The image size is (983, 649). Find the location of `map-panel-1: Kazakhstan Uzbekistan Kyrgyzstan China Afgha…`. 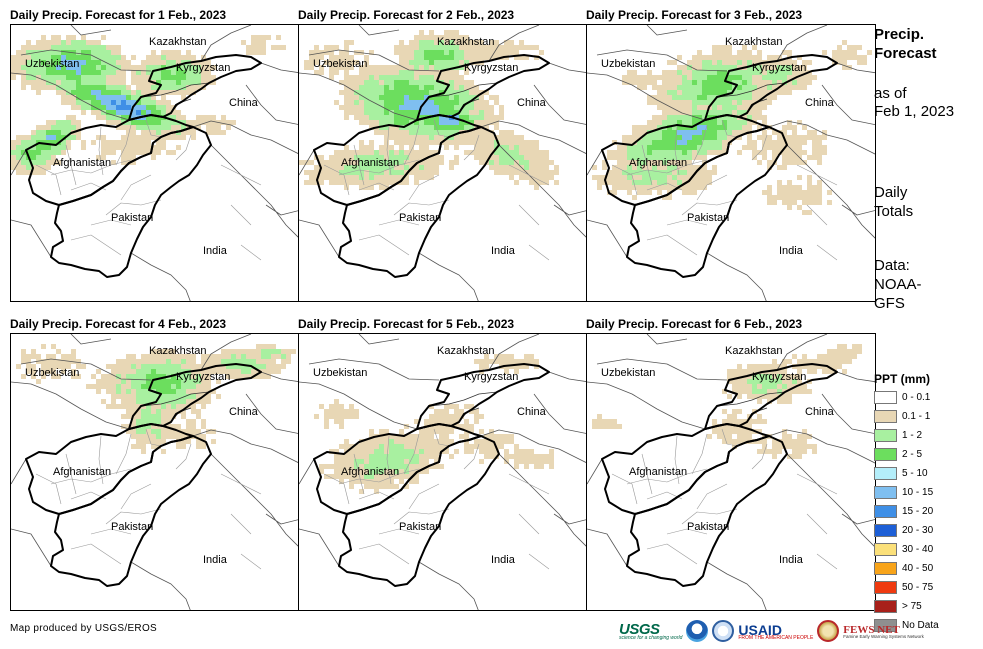

map-panel-1: Kazakhstan Uzbekistan Kyrgyzstan China Afgha… is located at coordinates (155, 163).